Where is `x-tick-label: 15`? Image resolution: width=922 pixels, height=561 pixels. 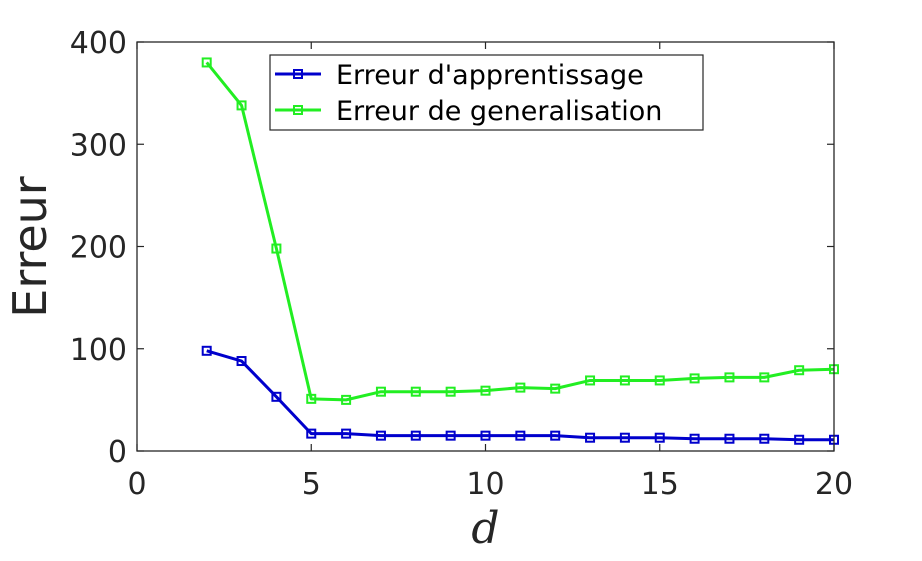 x-tick-label: 15 is located at coordinates (660, 484).